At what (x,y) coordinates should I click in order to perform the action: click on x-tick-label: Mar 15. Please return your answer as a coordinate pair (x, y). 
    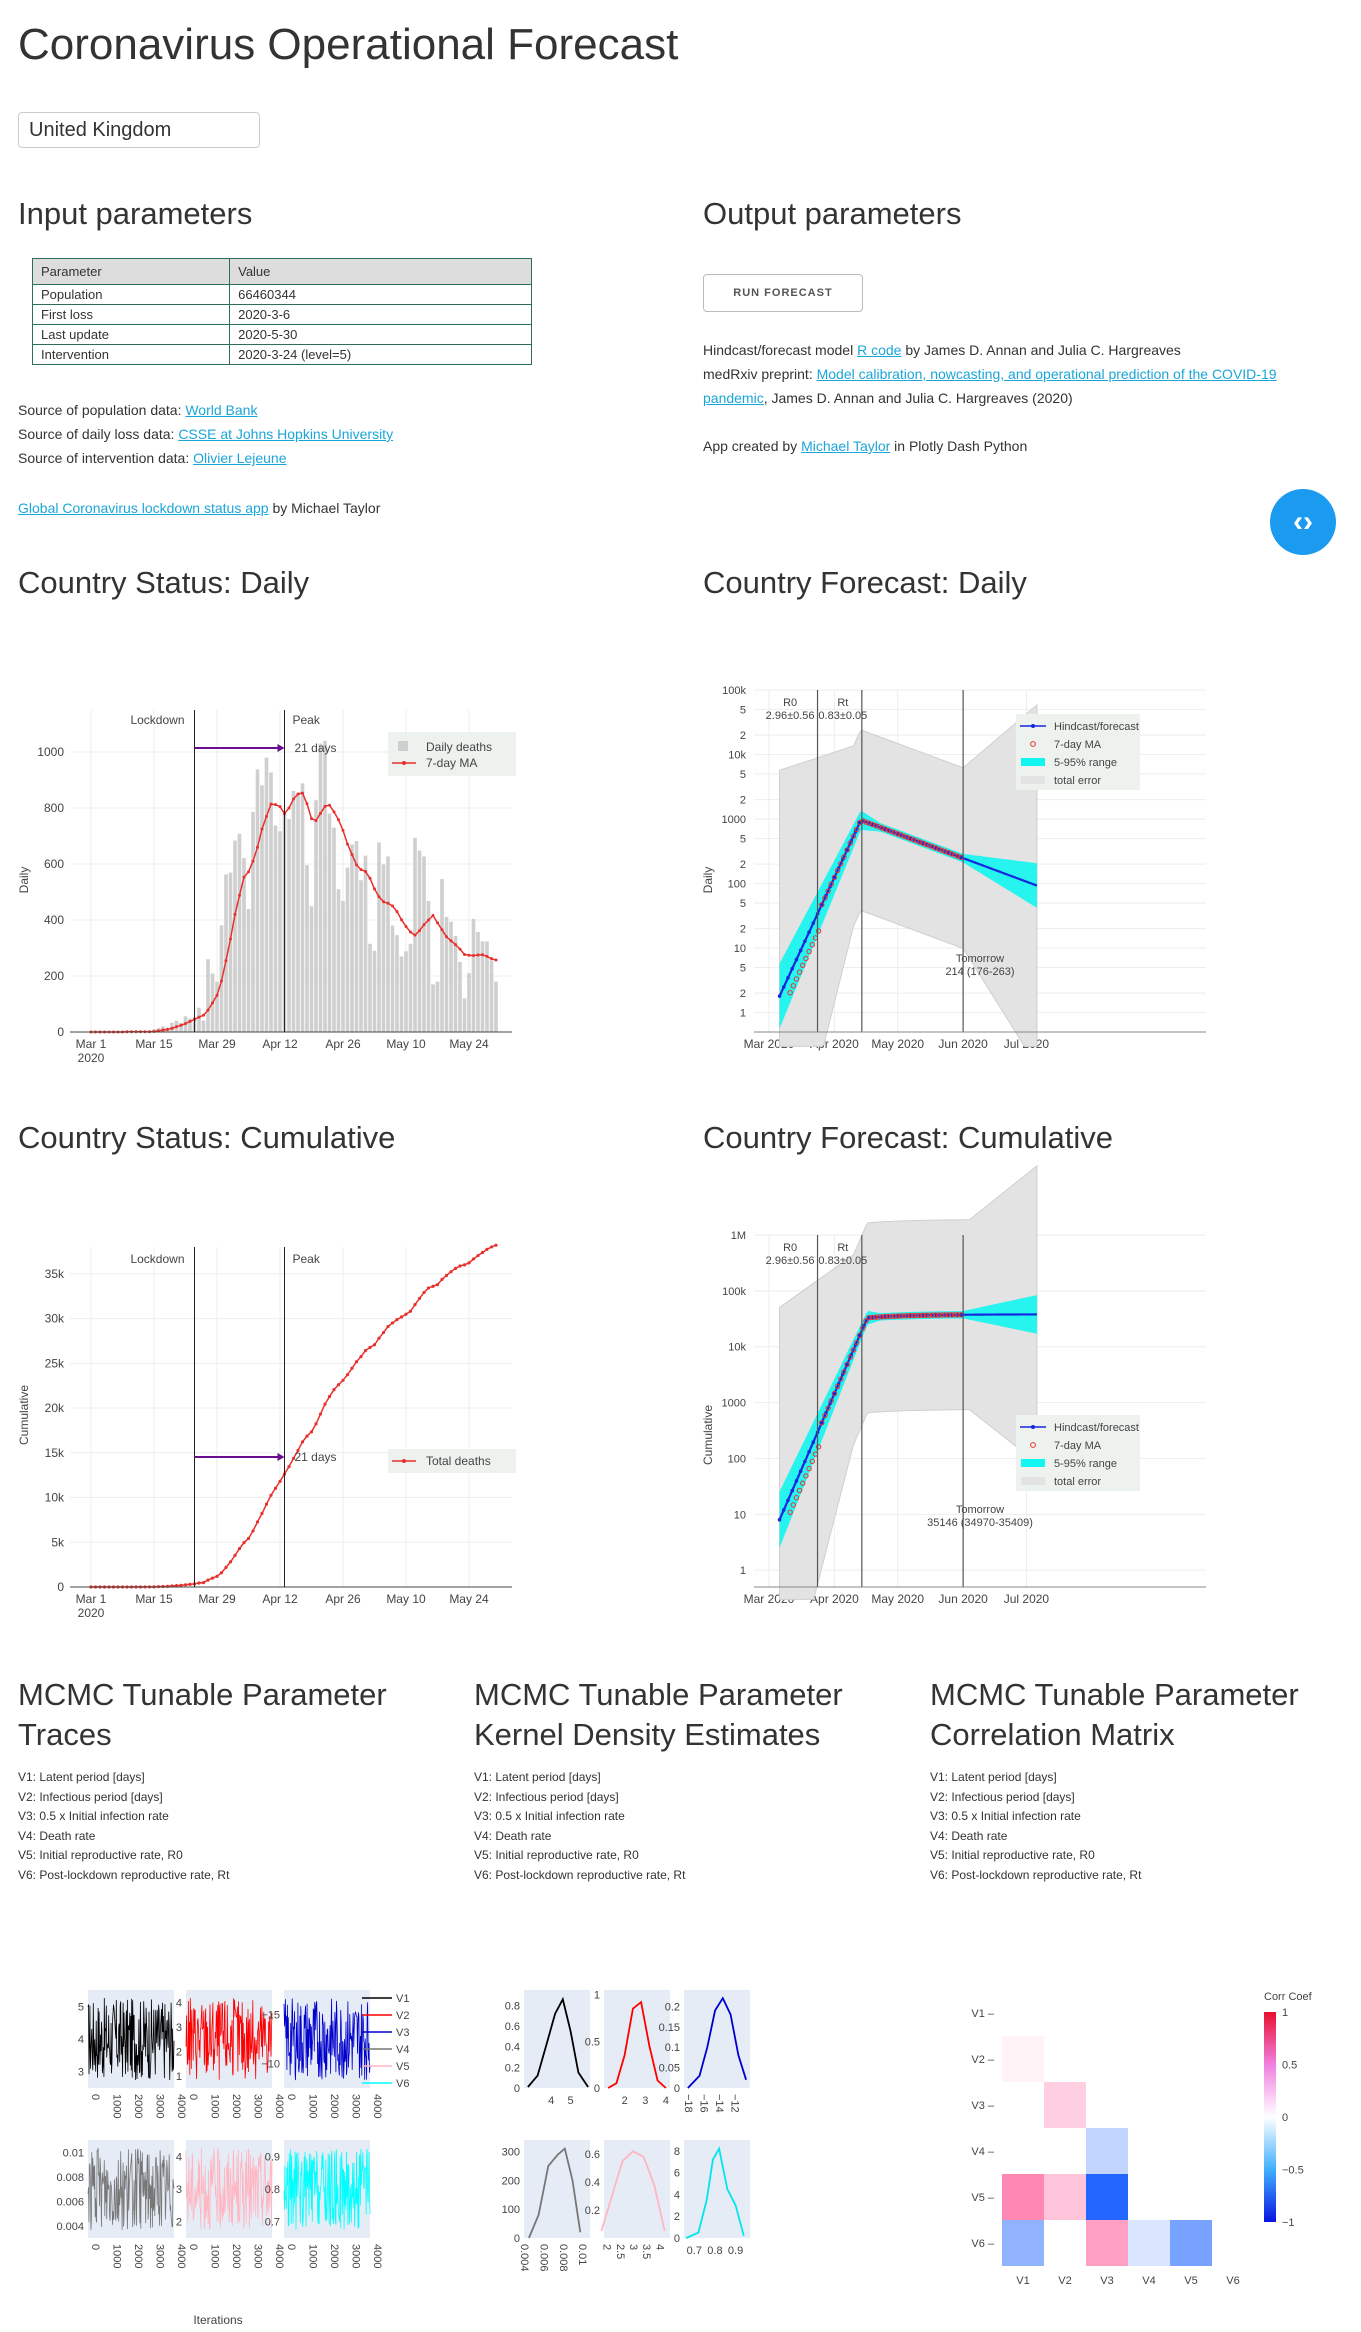
    Looking at the image, I should click on (154, 1044).